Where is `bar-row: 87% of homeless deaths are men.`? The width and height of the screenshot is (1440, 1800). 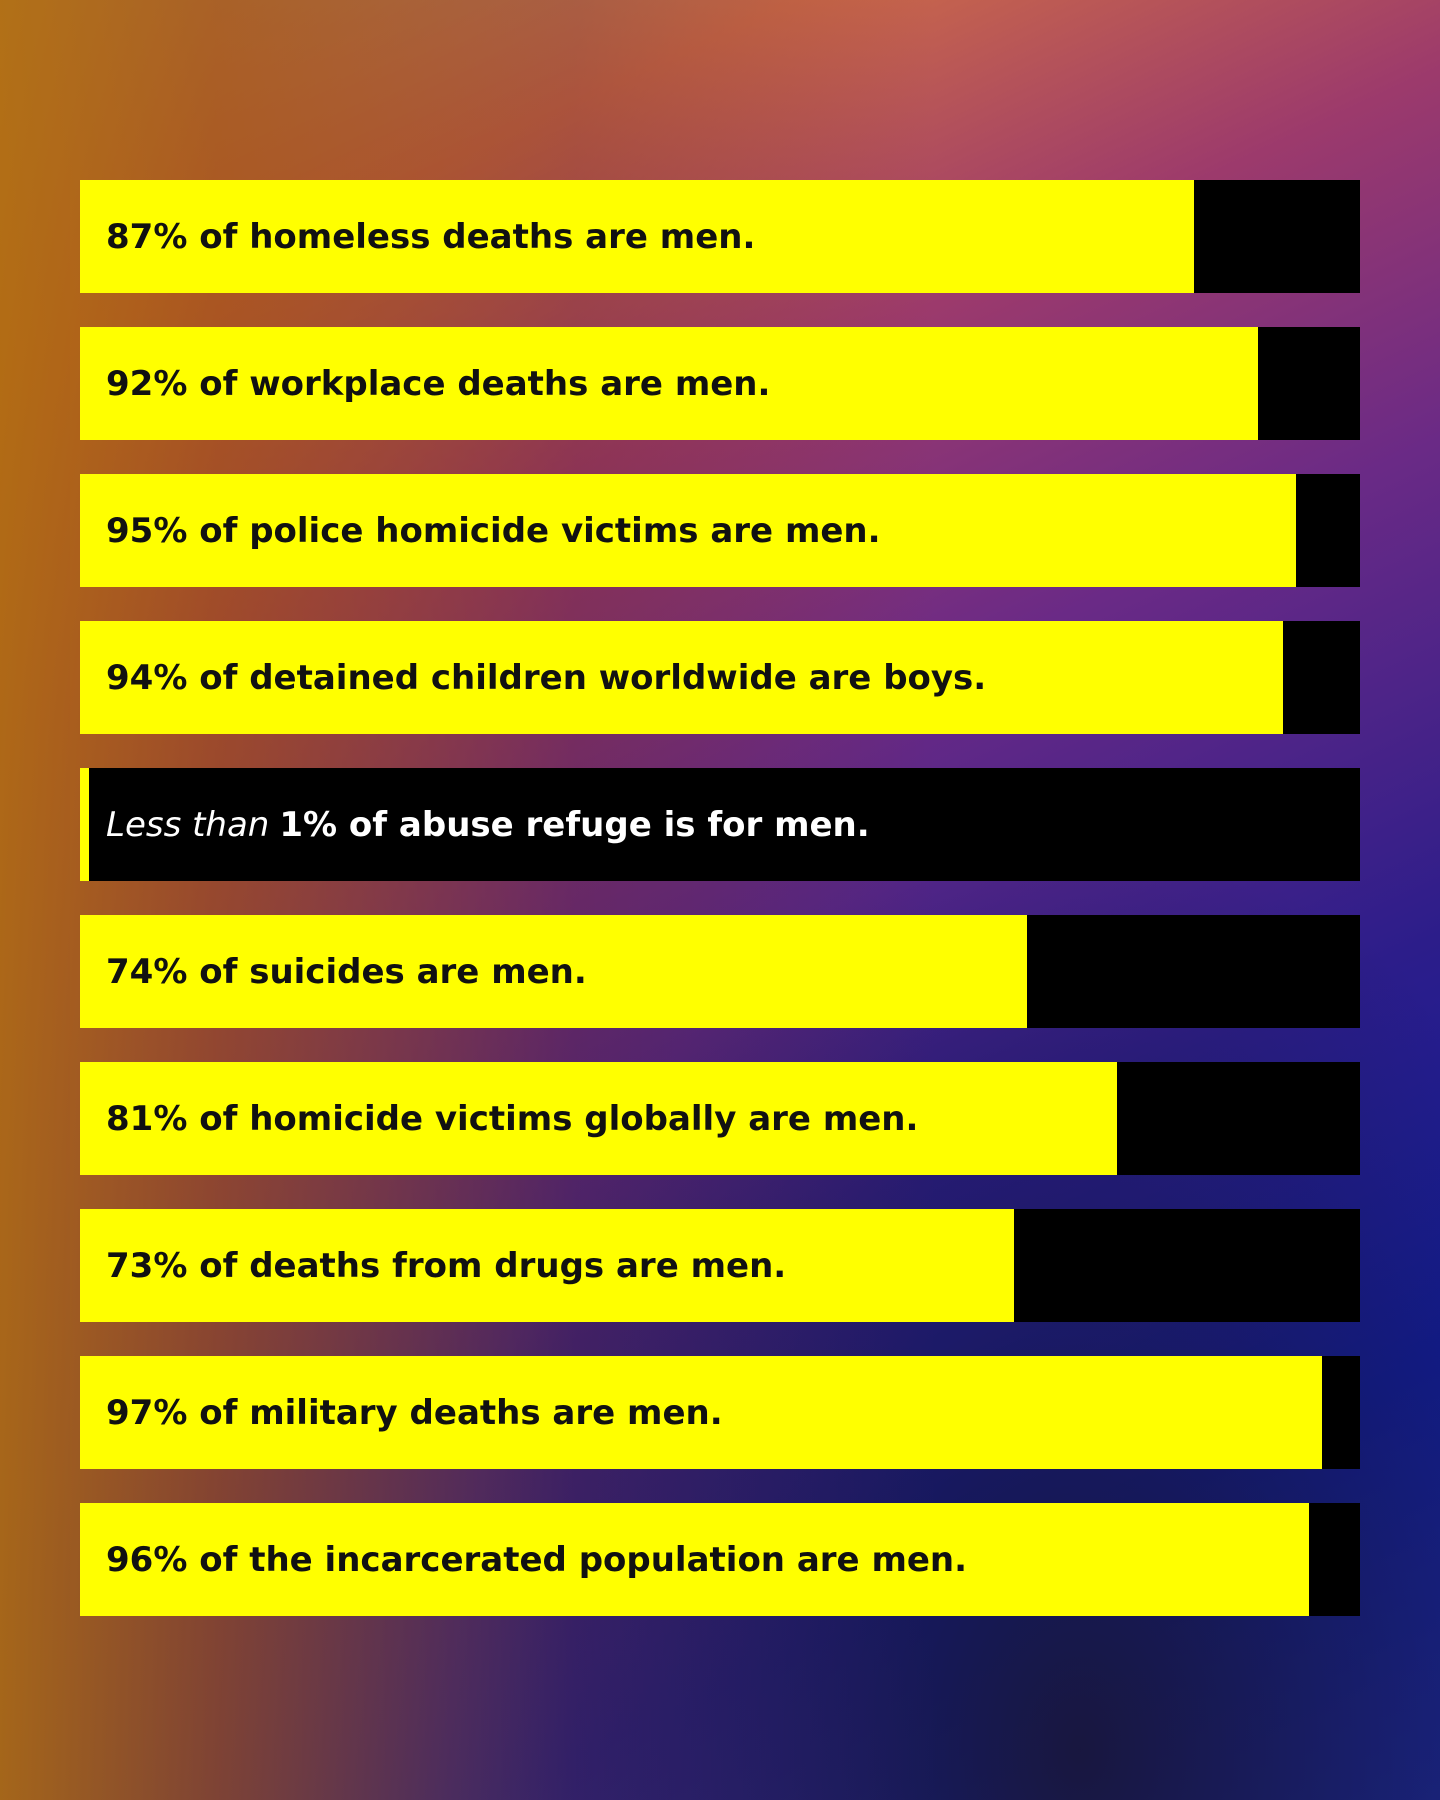
bar-row: 87% of homeless deaths are men. is located at coordinates (720, 236).